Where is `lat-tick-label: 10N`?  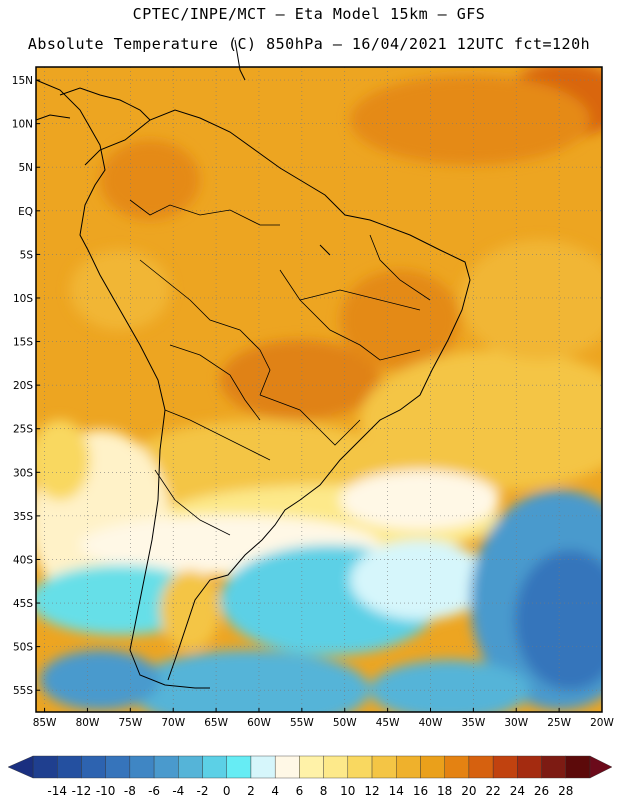 lat-tick-label: 10N is located at coordinates (22, 125).